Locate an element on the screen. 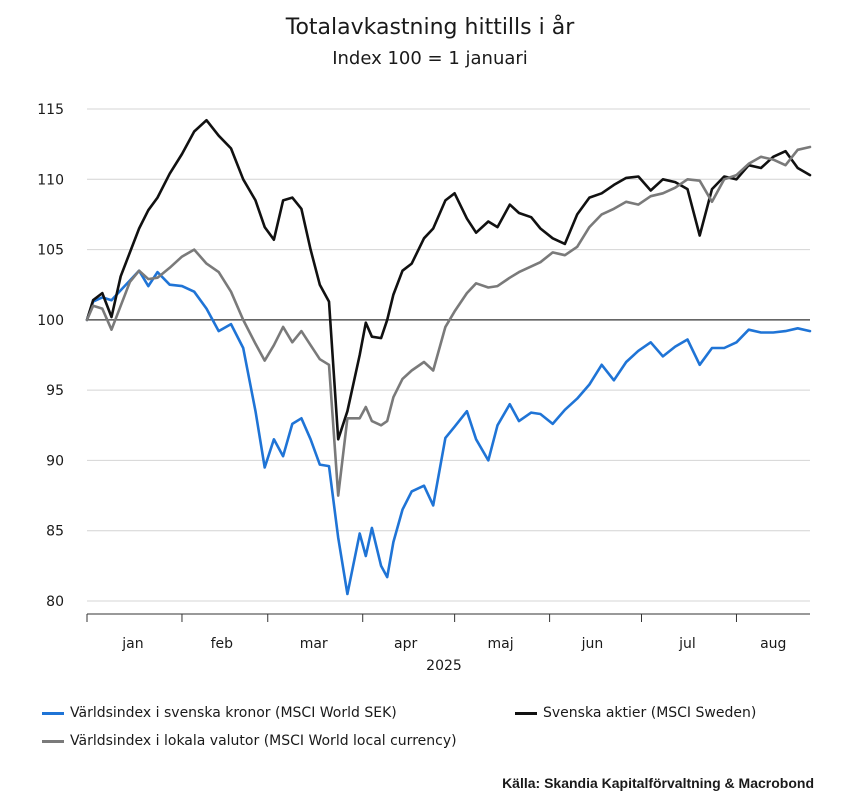 Image resolution: width=847 pixels, height=809 pixels. y-tick-label: 90 is located at coordinates (55, 461).